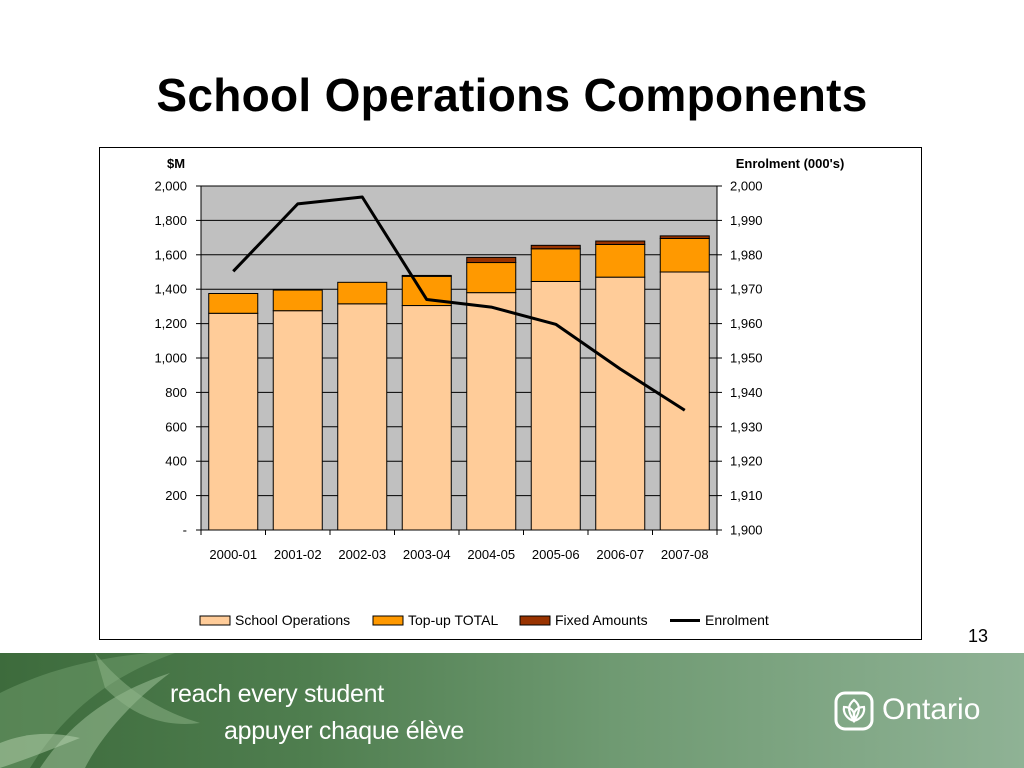 The image size is (1024, 768). What do you see at coordinates (746, 220) in the screenshot?
I see `right-tick-label: 1,990` at bounding box center [746, 220].